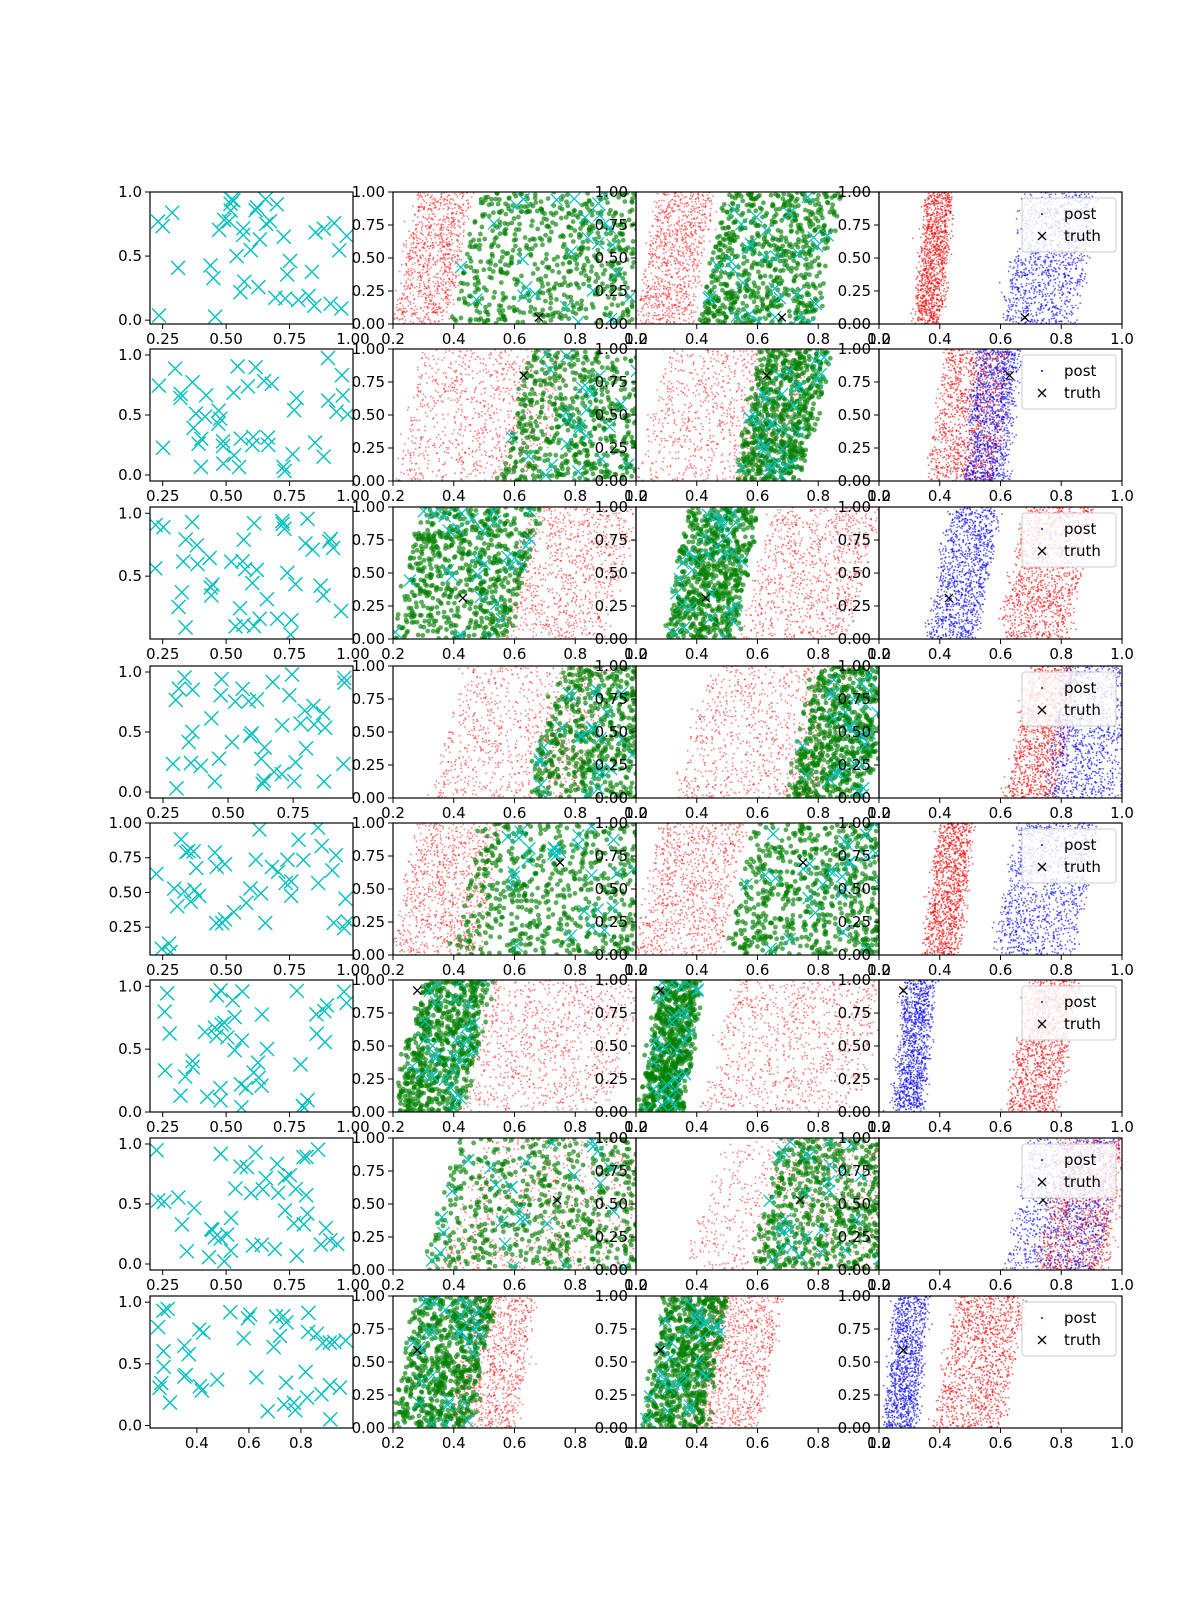 This screenshot has width=1200, height=1600. What do you see at coordinates (593, 290) in the screenshot?
I see `design-point` at bounding box center [593, 290].